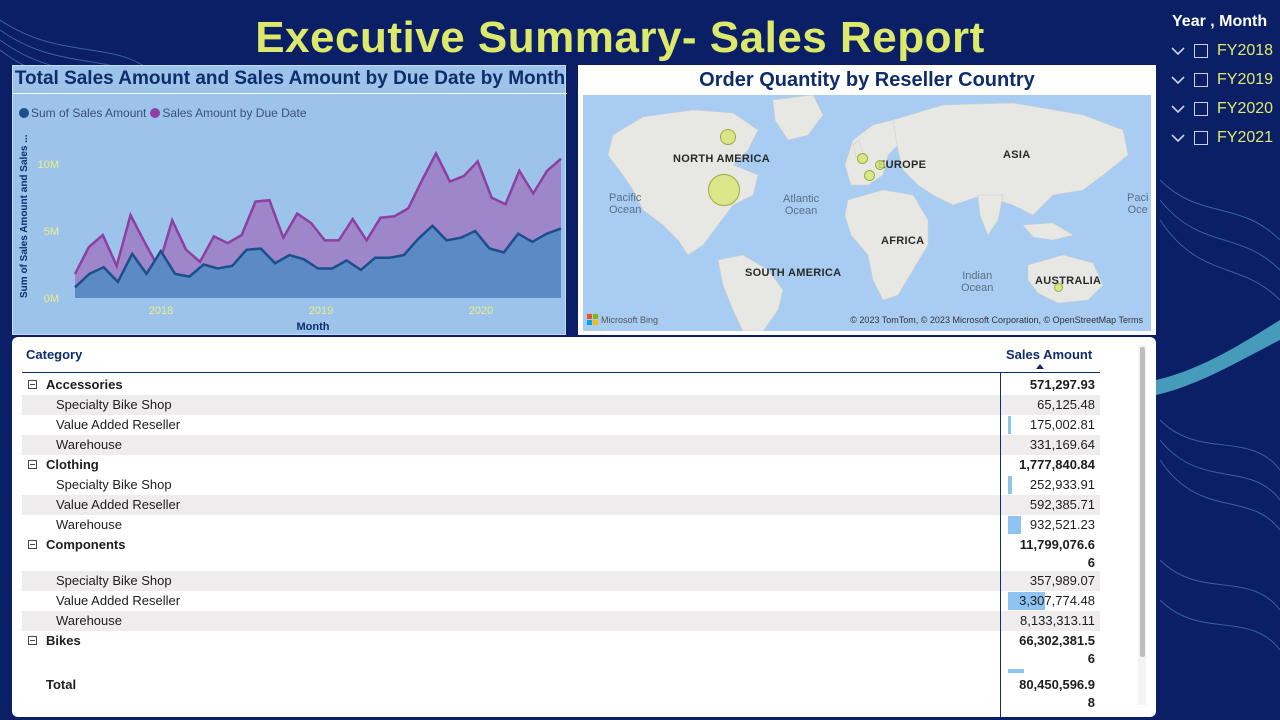 Image resolution: width=1280 pixels, height=720 pixels. I want to click on label-pacific-ocean: Pacific Ocean, so click(625, 204).